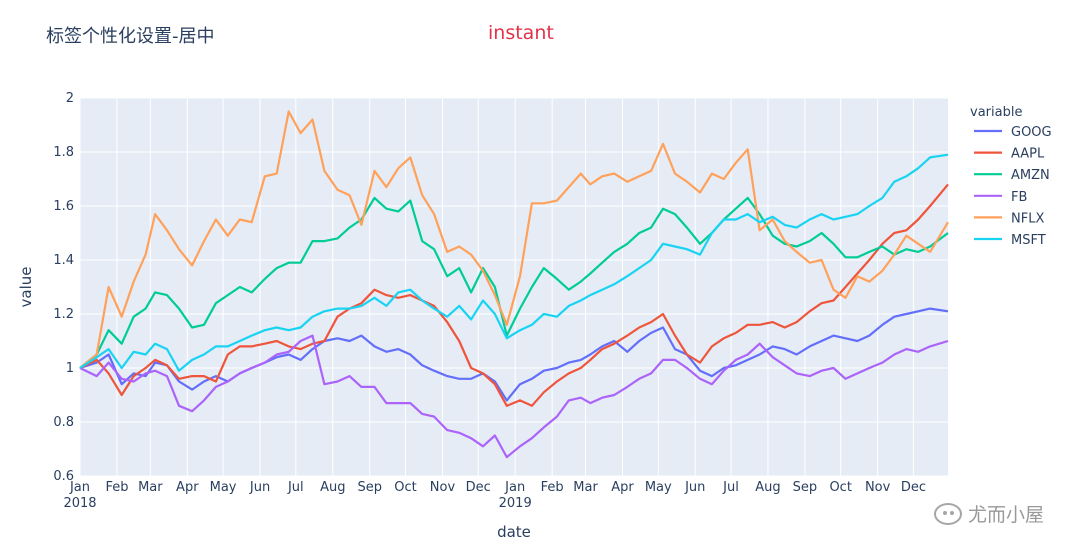 The image size is (1080, 557). What do you see at coordinates (514, 532) in the screenshot?
I see `x-axis-title: date` at bounding box center [514, 532].